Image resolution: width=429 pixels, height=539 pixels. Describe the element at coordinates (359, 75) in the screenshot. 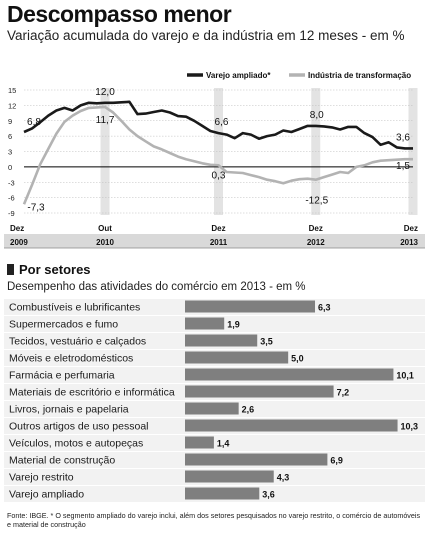

I see `legend-label-industria: Indústria de transformação` at that location.